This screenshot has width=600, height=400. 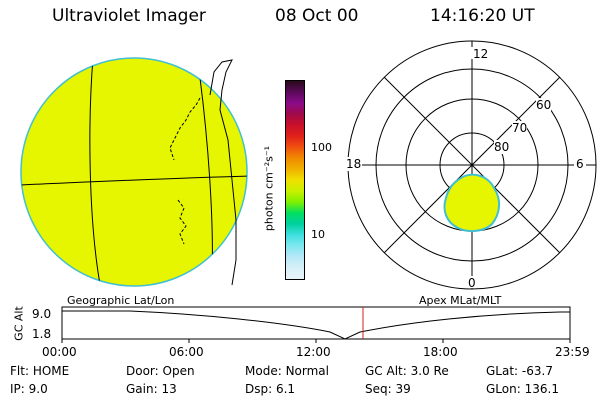 I want to click on status-value: -63.7, so click(x=537, y=371).